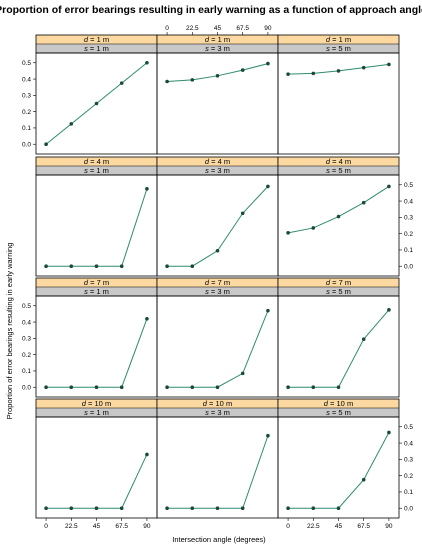 This screenshot has width=422, height=550. Describe the element at coordinates (408, 266) in the screenshot. I see `y-tick-label: 0.0` at that location.